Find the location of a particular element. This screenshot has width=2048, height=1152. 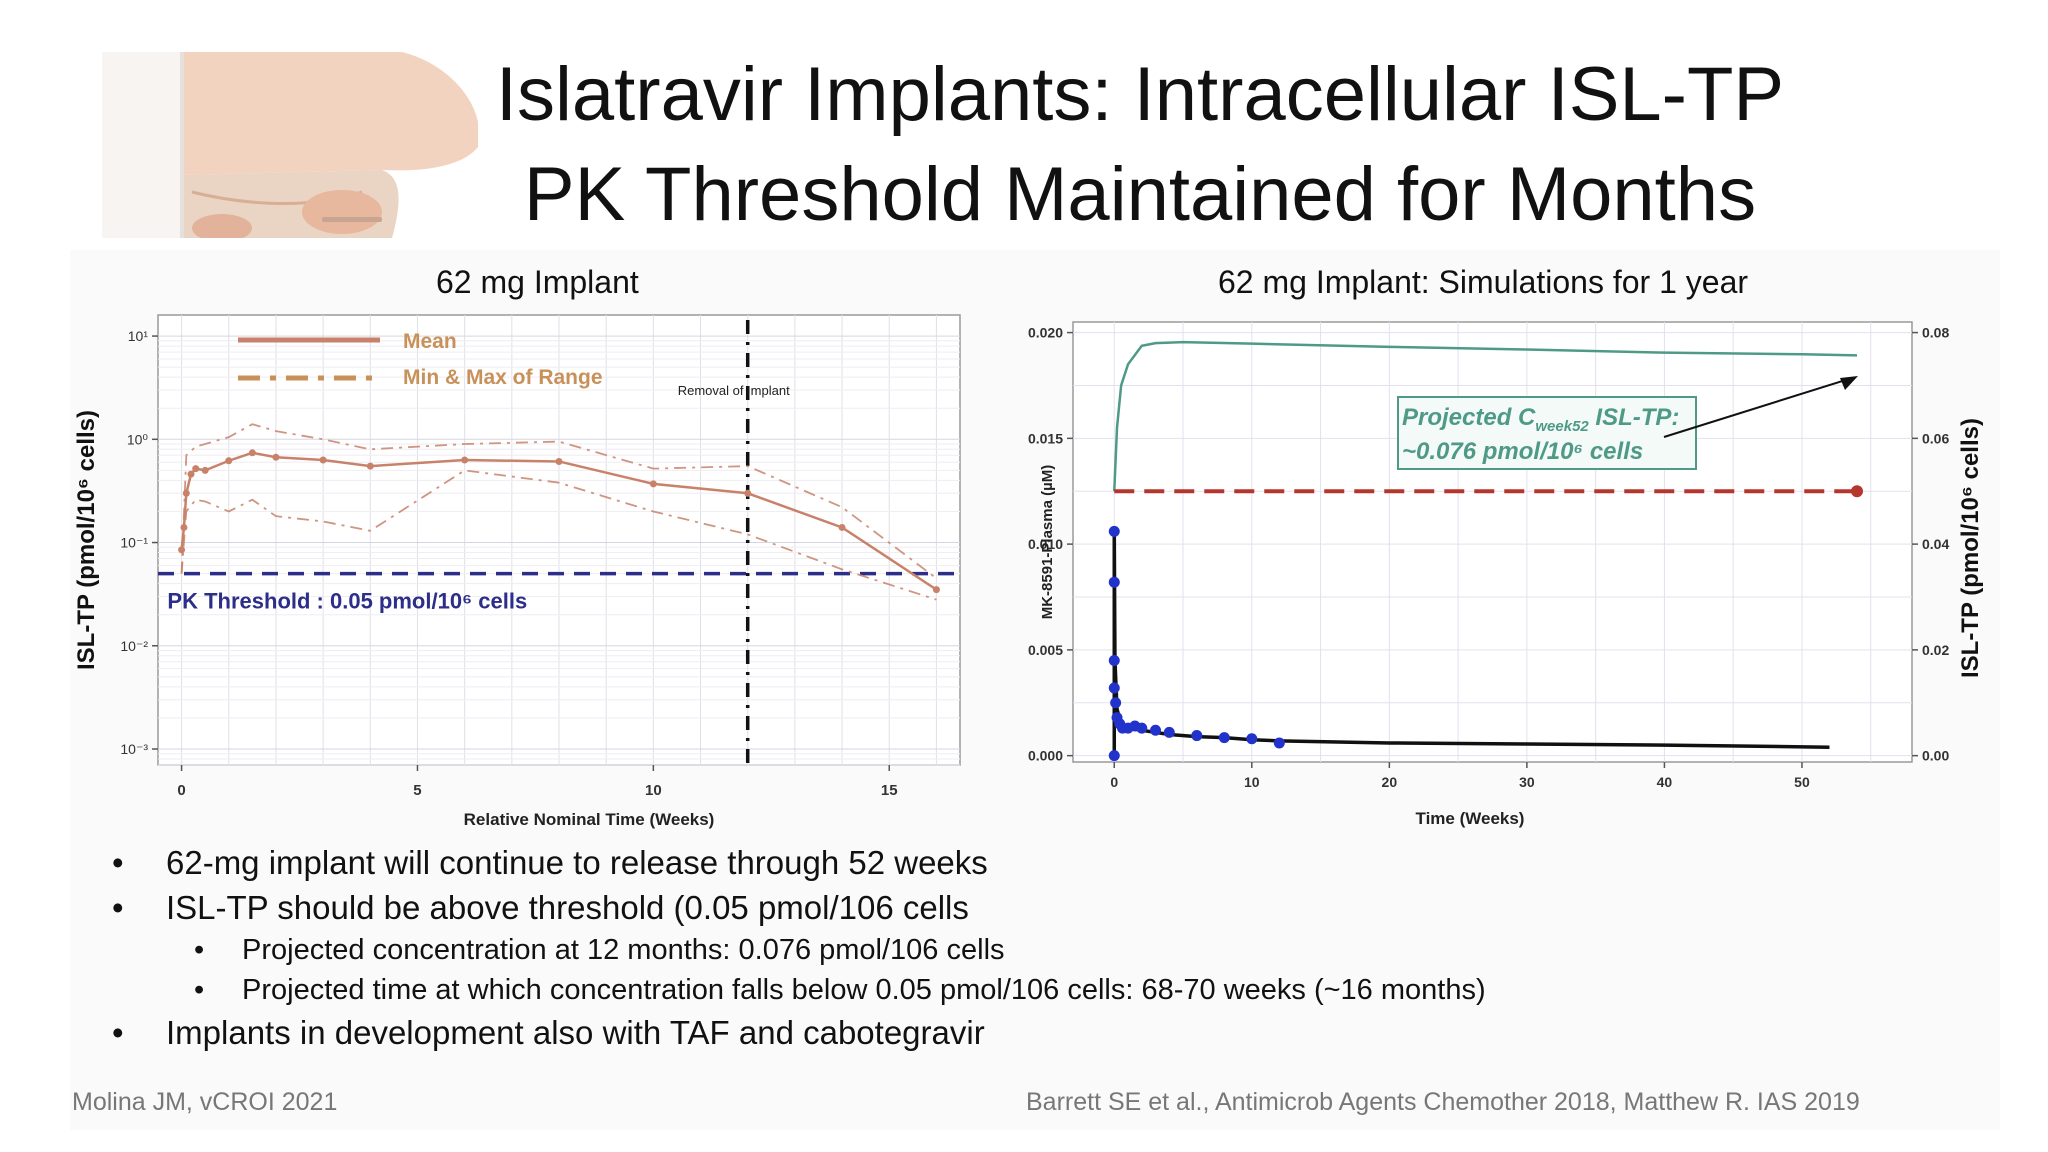

removal-label: Removal of Implant is located at coordinates (734, 390).